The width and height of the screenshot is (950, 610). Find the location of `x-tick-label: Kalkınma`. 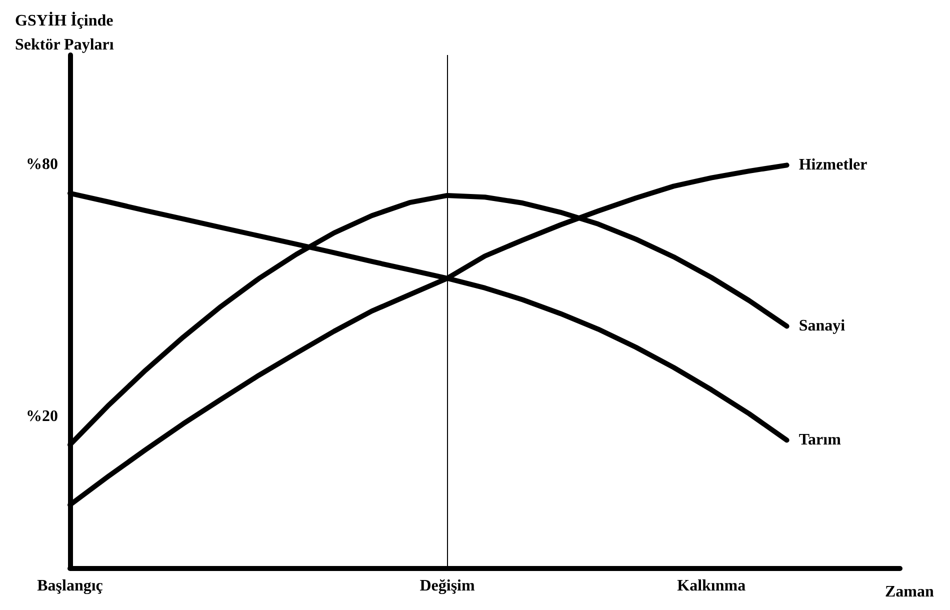

x-tick-label: Kalkınma is located at coordinates (711, 586).